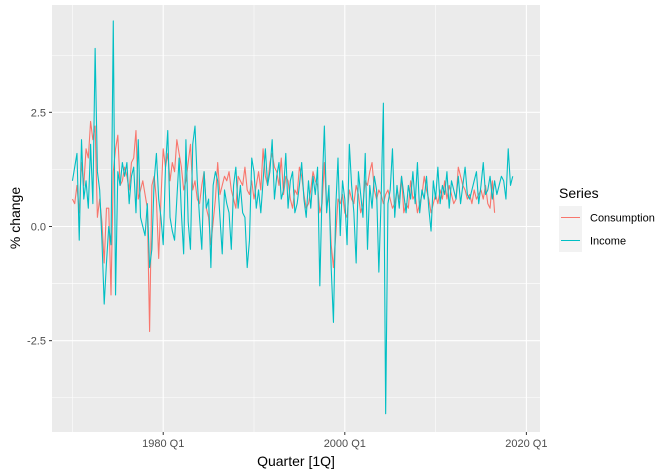  I want to click on legend-items: Consumption Income, so click(607, 229).